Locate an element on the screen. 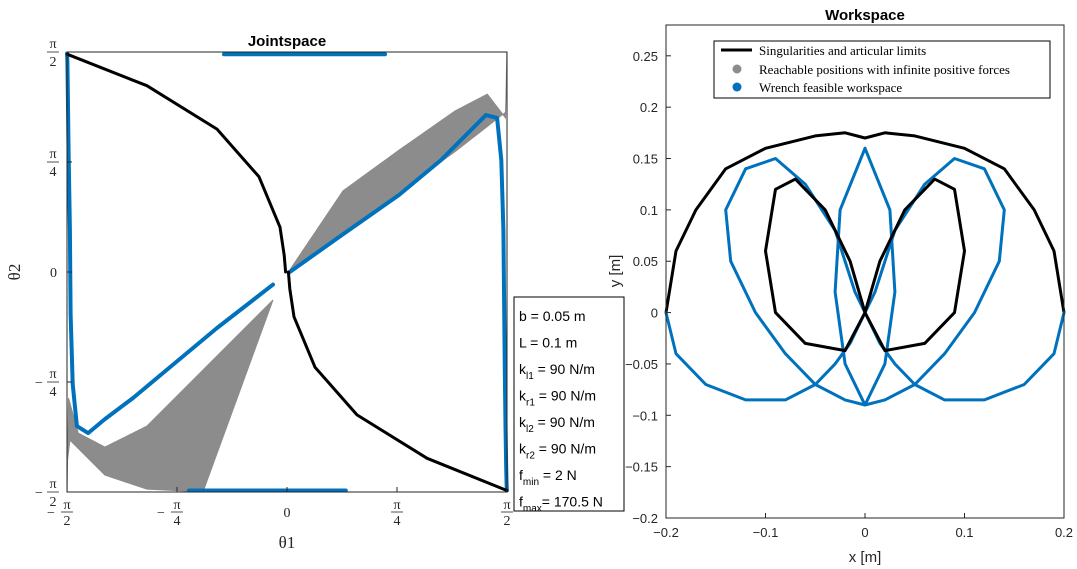  y-tick-label: −0.1 is located at coordinates (645, 415).